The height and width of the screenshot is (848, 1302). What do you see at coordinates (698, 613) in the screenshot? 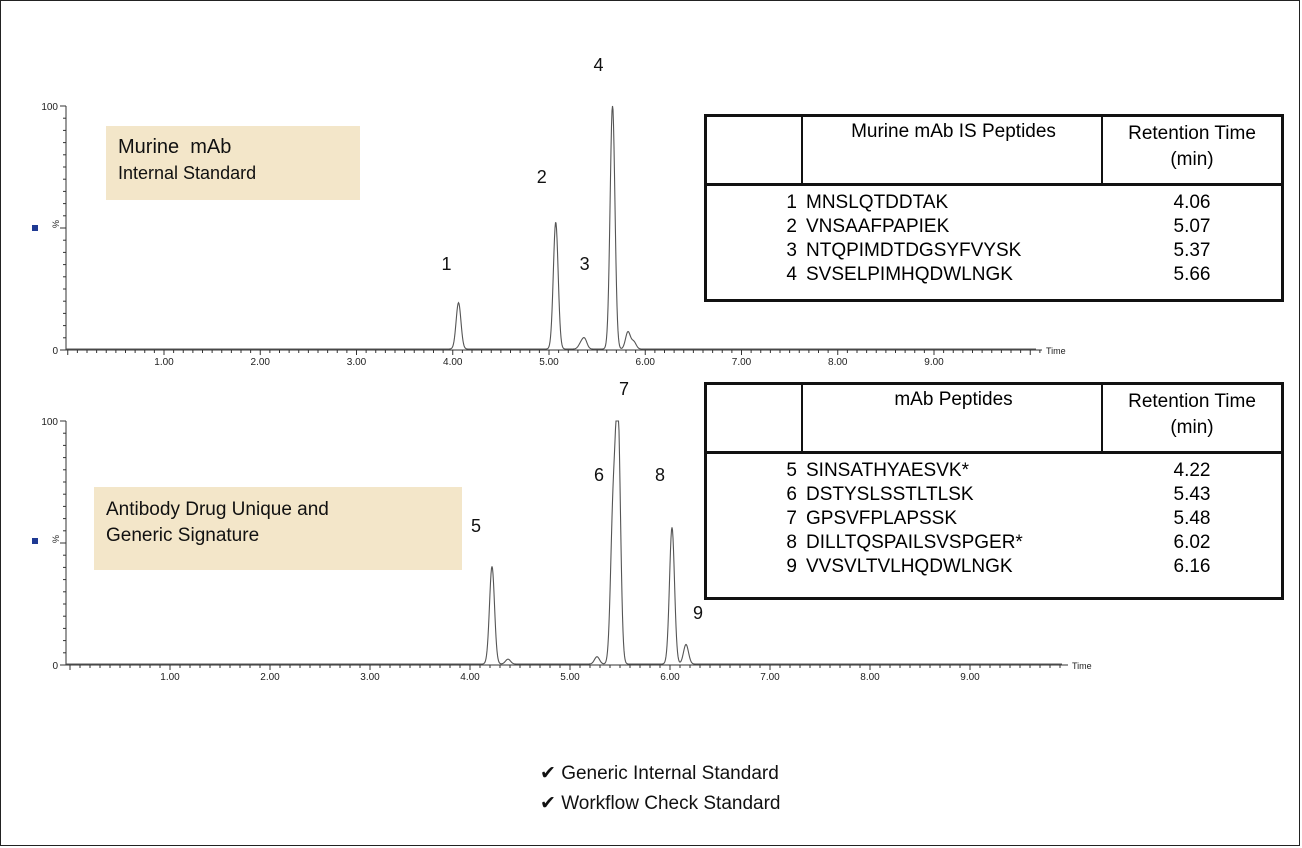
I see `peak-label: 9` at bounding box center [698, 613].